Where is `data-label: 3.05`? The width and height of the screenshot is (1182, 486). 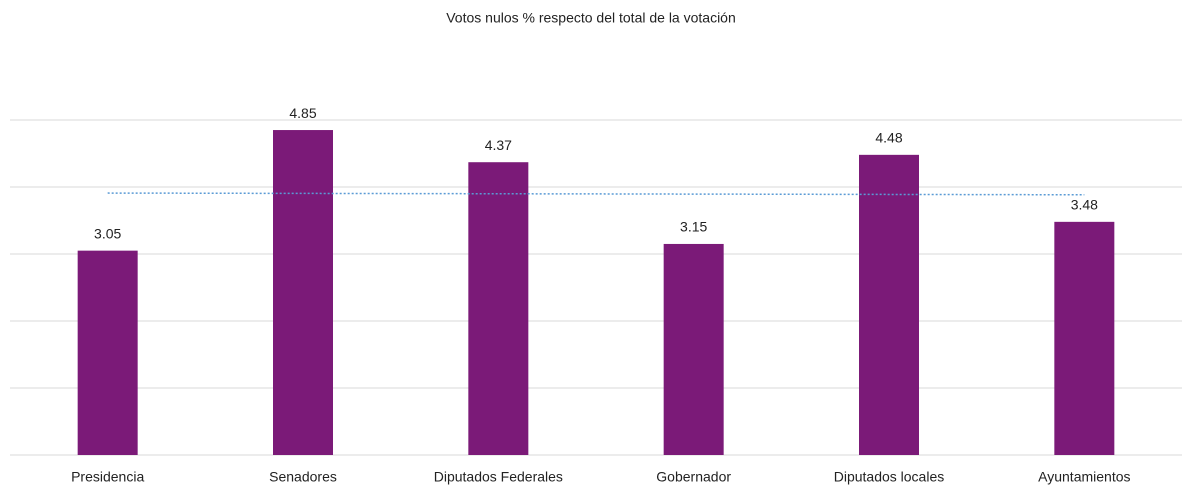 data-label: 3.05 is located at coordinates (107, 233).